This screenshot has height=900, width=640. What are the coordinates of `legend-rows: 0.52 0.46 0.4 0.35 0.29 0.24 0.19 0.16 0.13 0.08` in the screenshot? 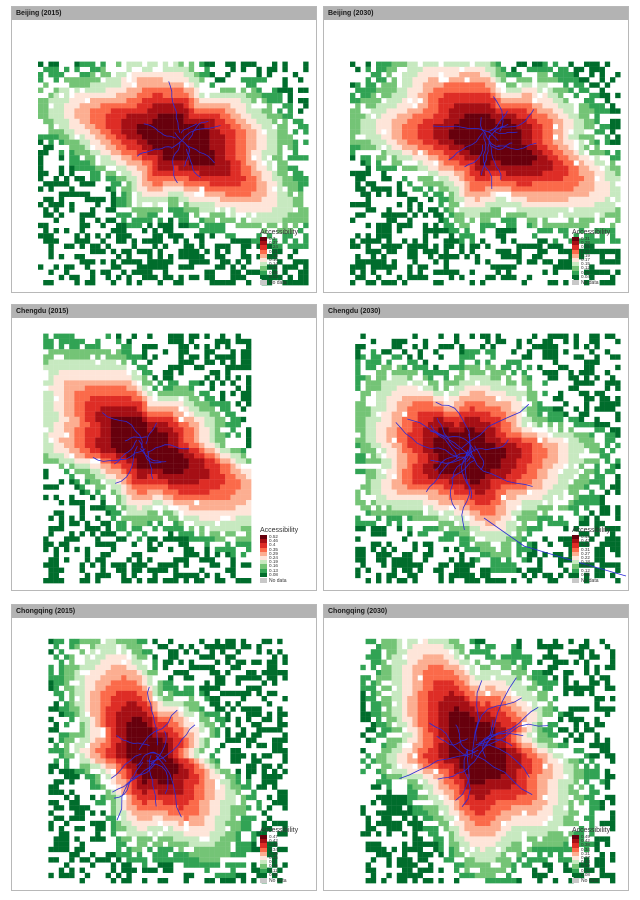 It's located at (279, 555).